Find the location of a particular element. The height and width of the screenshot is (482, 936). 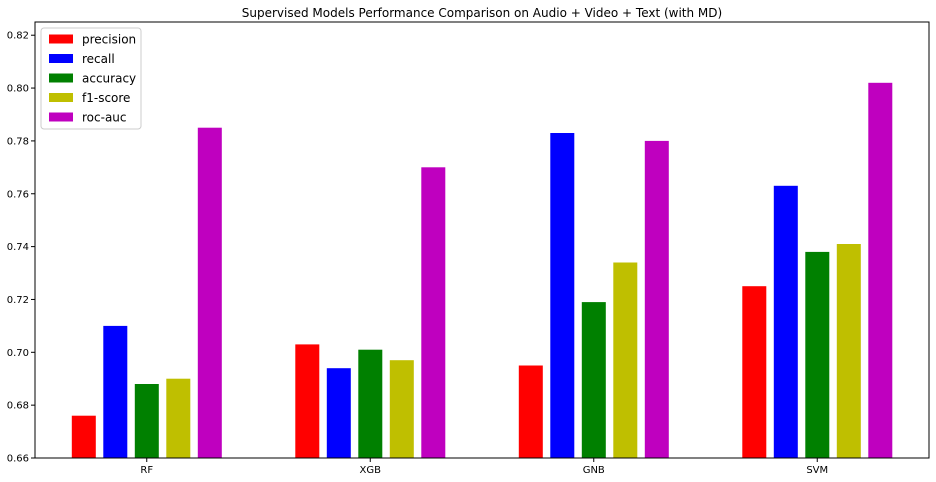

x-tick-label: GNB is located at coordinates (594, 470).